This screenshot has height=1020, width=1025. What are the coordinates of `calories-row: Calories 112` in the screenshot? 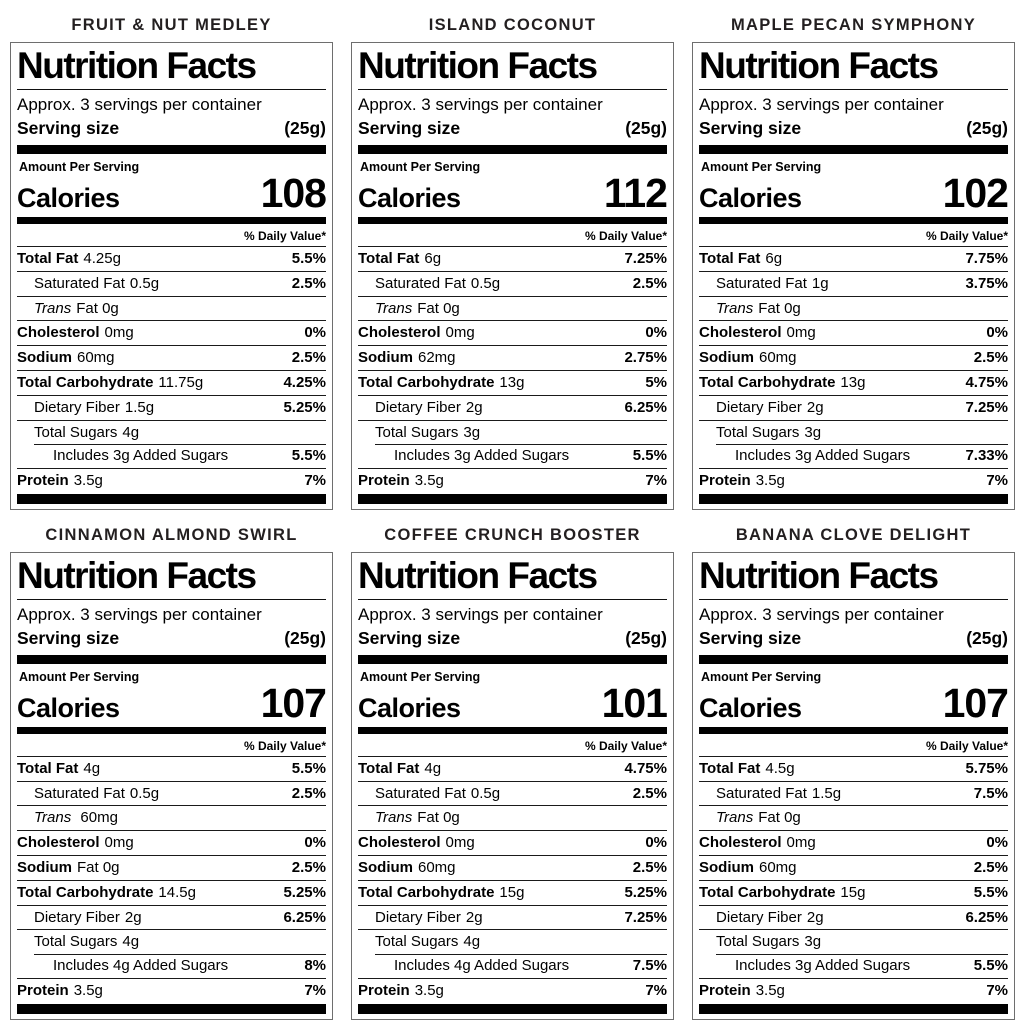 It's located at (513, 194).